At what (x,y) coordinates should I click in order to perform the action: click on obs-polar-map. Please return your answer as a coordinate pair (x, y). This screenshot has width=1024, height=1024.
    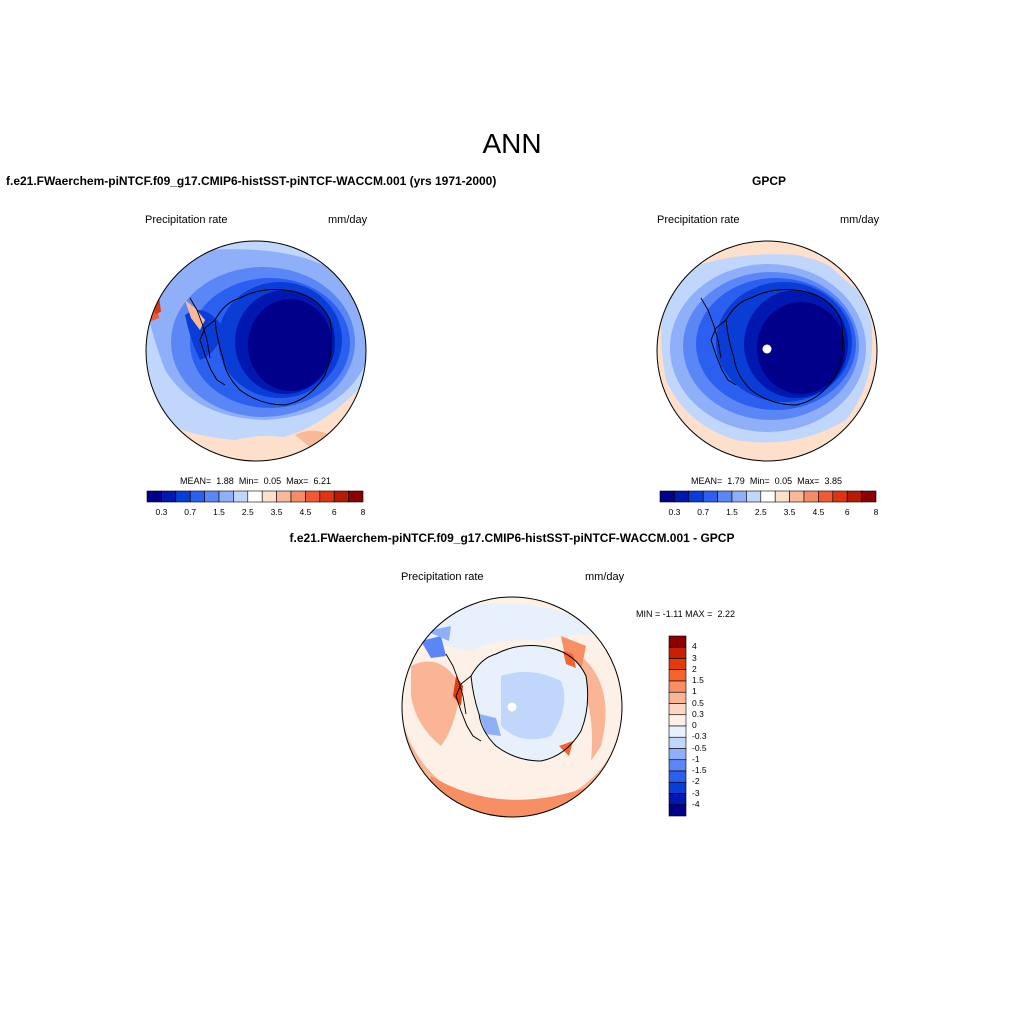
    Looking at the image, I should click on (767, 351).